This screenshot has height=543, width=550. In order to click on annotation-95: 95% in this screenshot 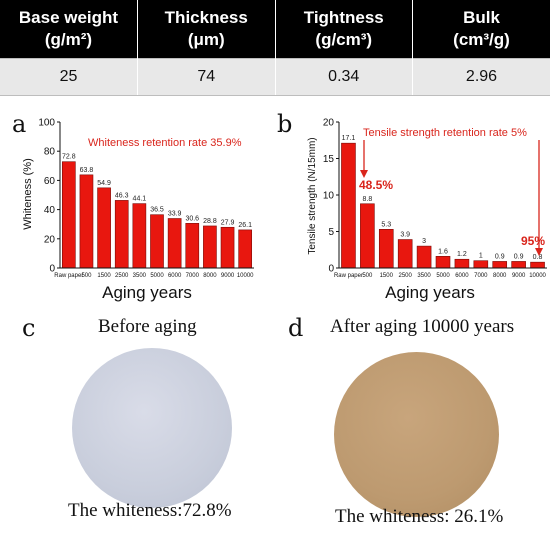, I will do `click(533, 241)`.